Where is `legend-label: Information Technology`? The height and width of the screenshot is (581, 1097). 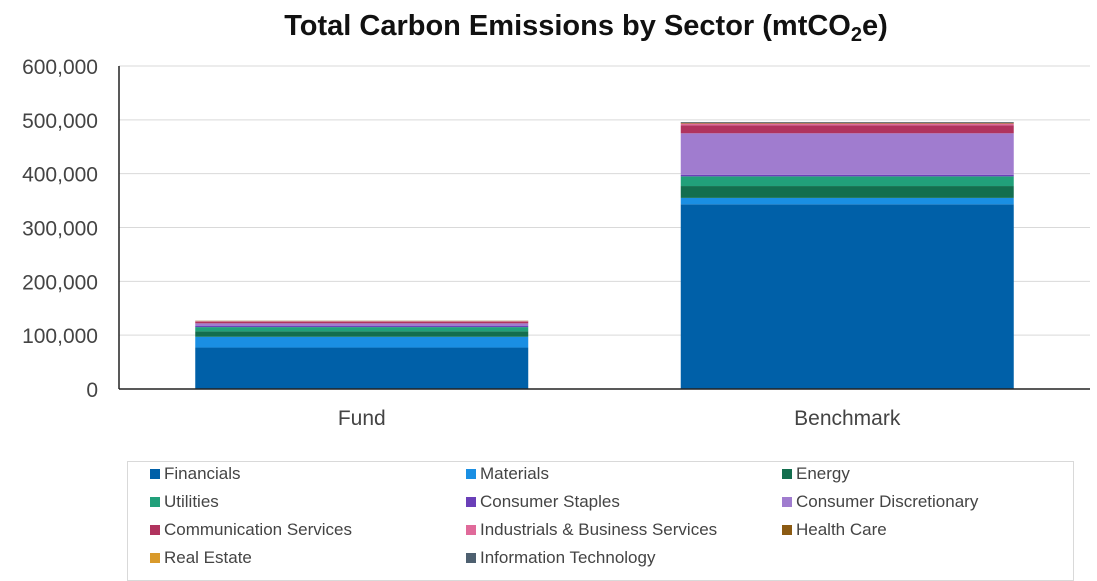 legend-label: Information Technology is located at coordinates (567, 557).